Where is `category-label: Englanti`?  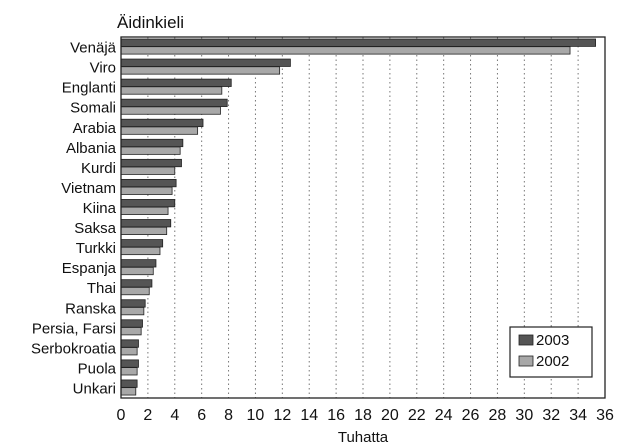 category-label: Englanti is located at coordinates (89, 88).